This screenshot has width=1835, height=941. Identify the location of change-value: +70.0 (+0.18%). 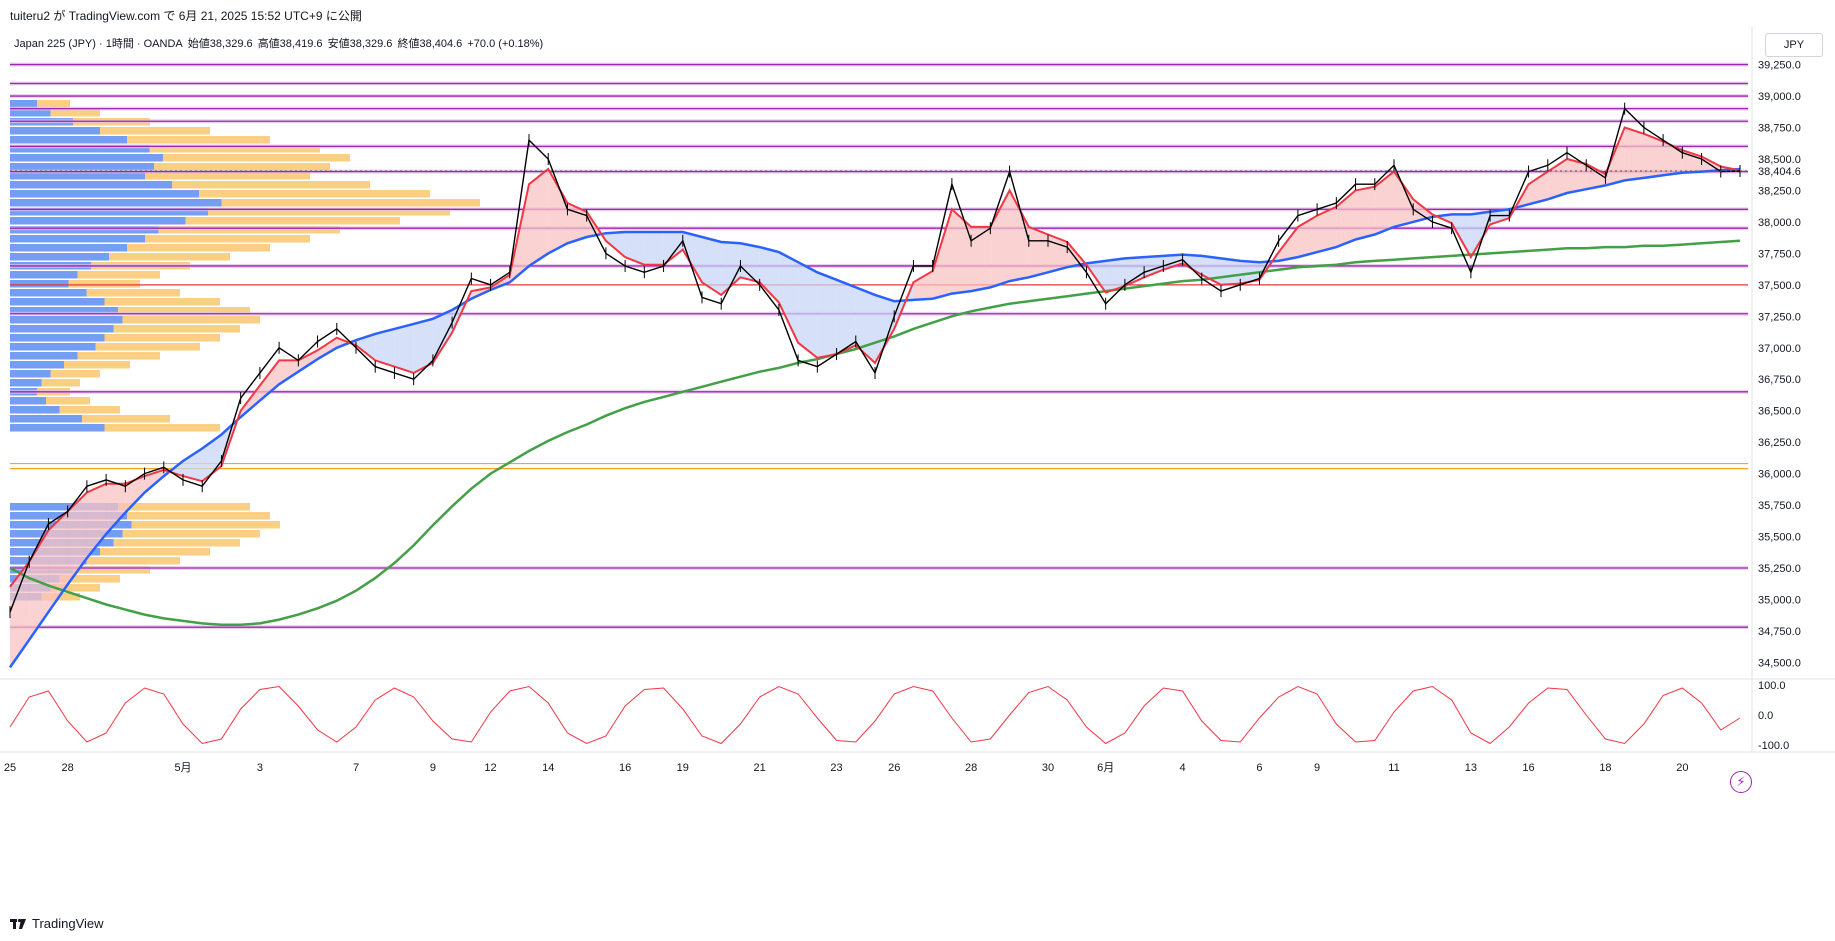
(505, 44).